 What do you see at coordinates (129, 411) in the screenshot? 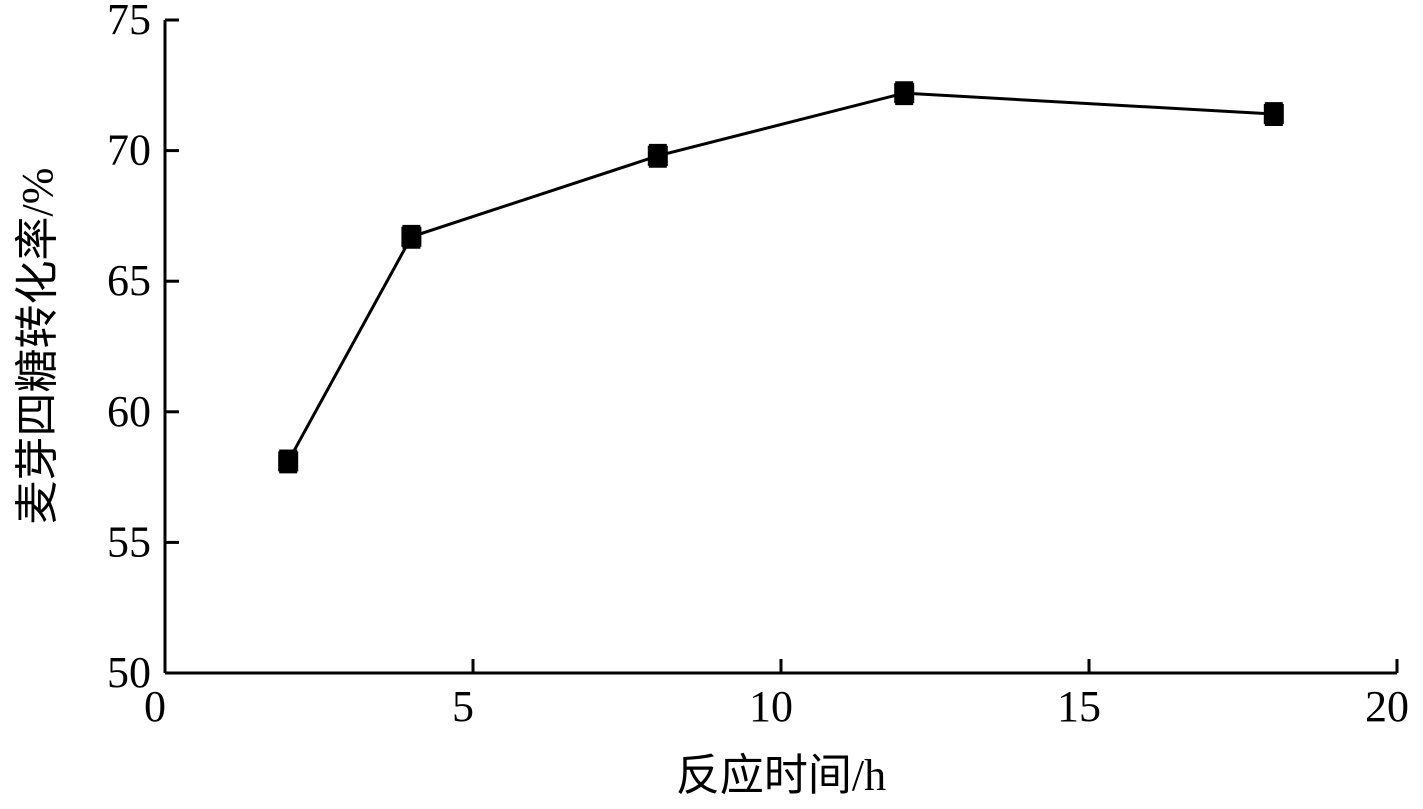
I see `y-tick-label: 60` at bounding box center [129, 411].